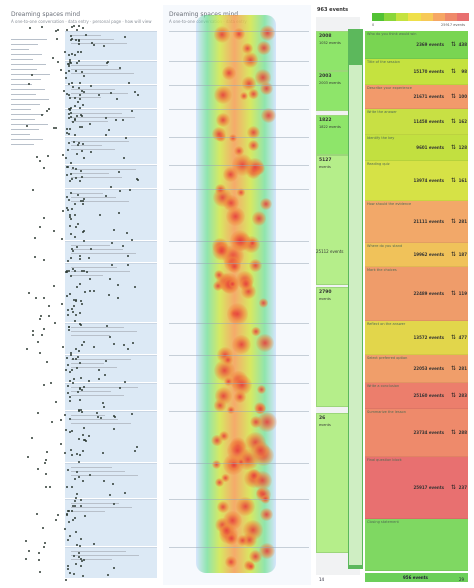 The height and width of the screenshot is (588, 474). I want to click on updown-arrows-icon: ⇅, so click(453, 44).